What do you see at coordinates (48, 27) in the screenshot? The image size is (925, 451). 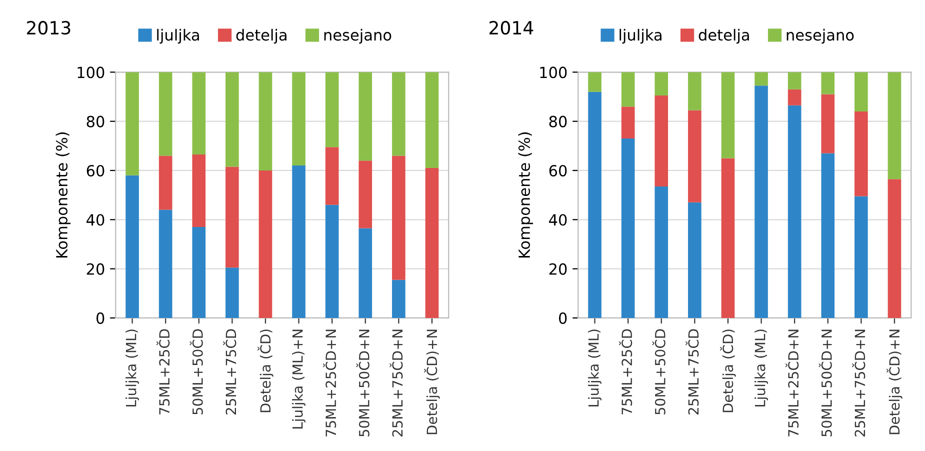 I see `chart-title: 2013` at bounding box center [48, 27].